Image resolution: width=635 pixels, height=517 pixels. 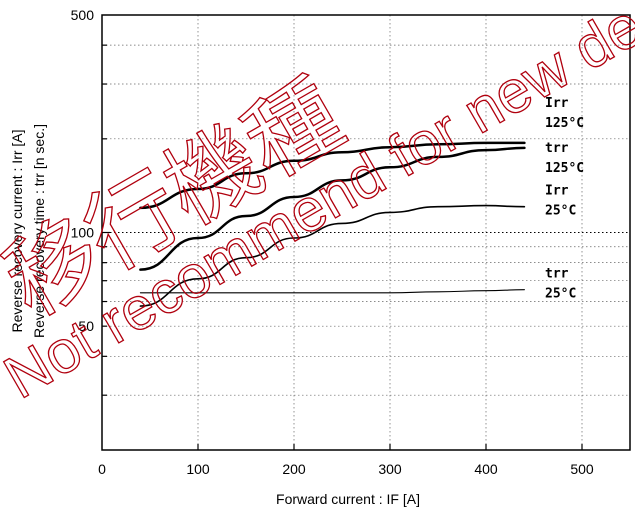 I want to click on y-tick-label: 50, so click(x=86, y=326).